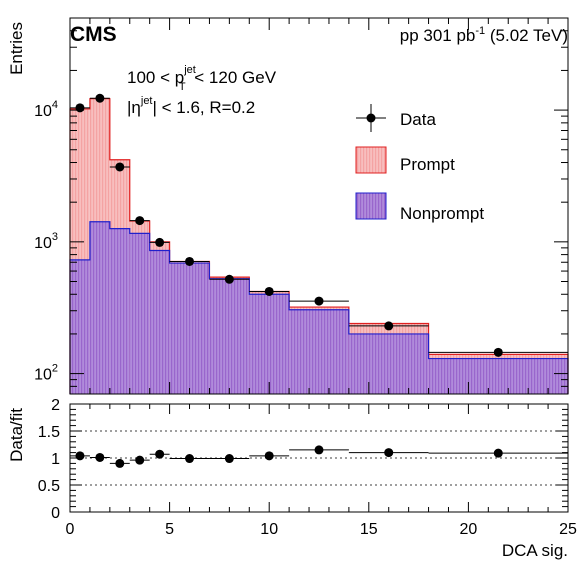 This screenshot has width=580, height=564. What do you see at coordinates (371, 160) in the screenshot?
I see `legend-prompt-swatch` at bounding box center [371, 160].